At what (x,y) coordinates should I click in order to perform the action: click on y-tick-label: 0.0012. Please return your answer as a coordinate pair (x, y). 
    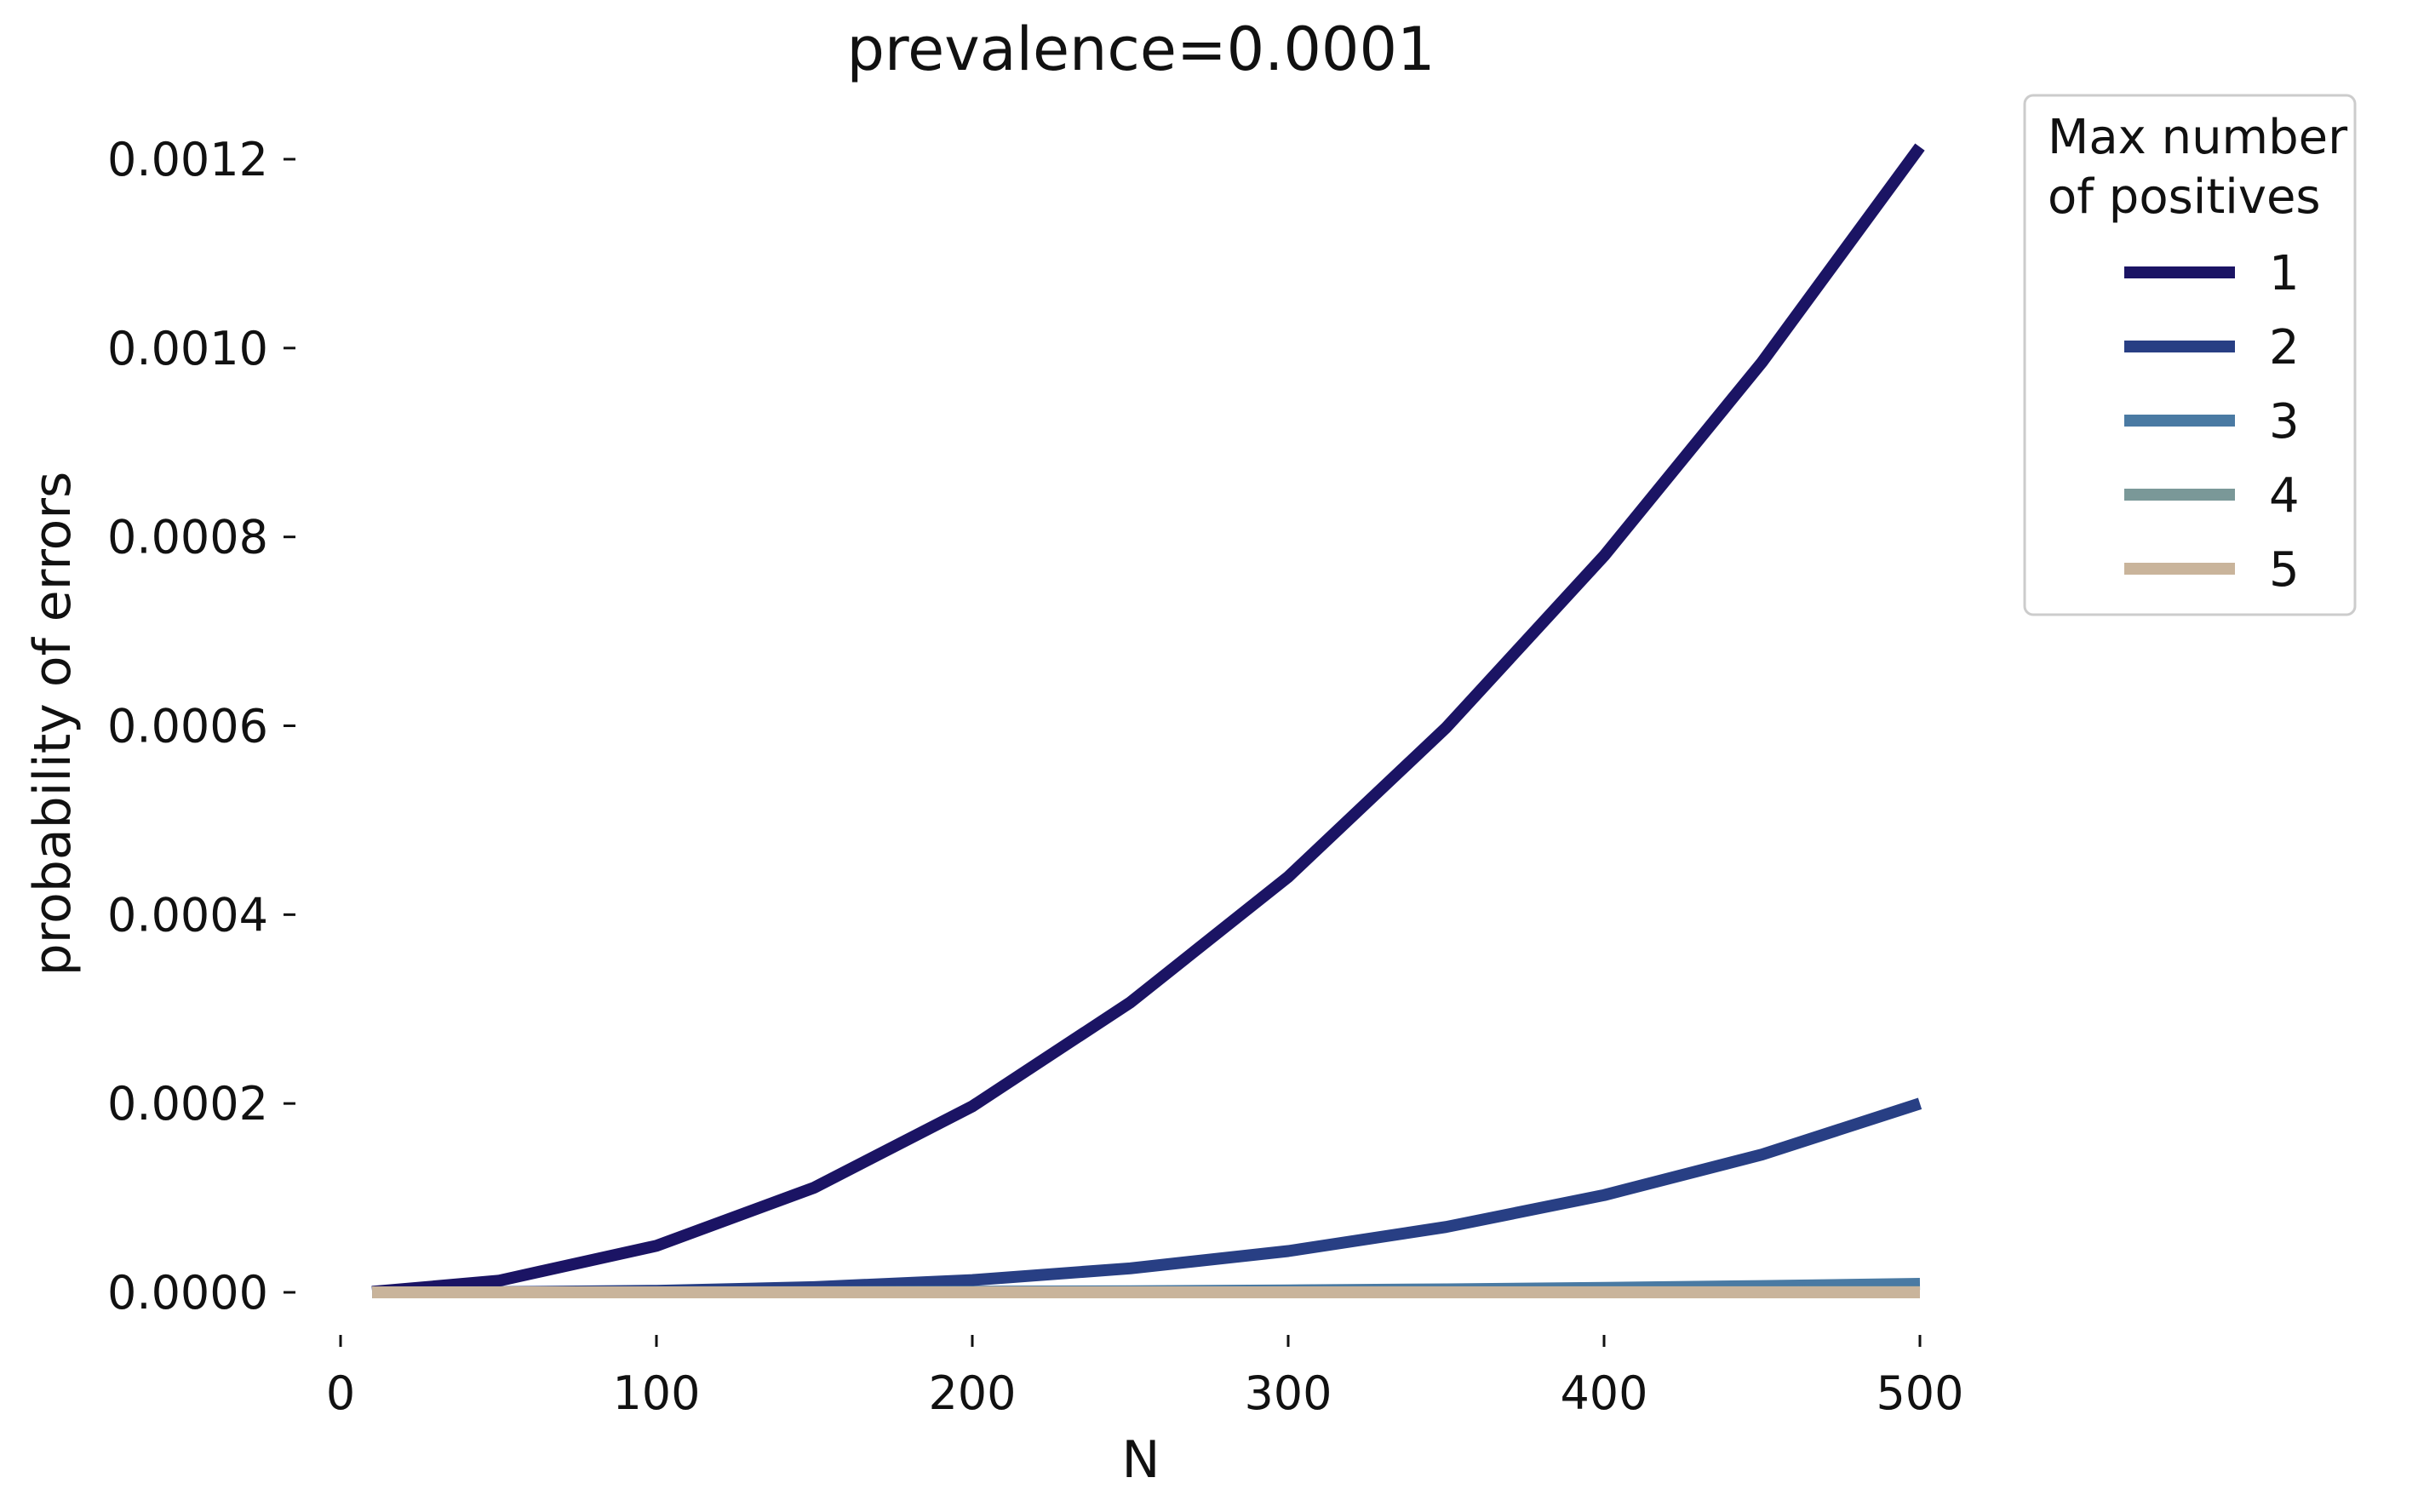
    Looking at the image, I should click on (187, 159).